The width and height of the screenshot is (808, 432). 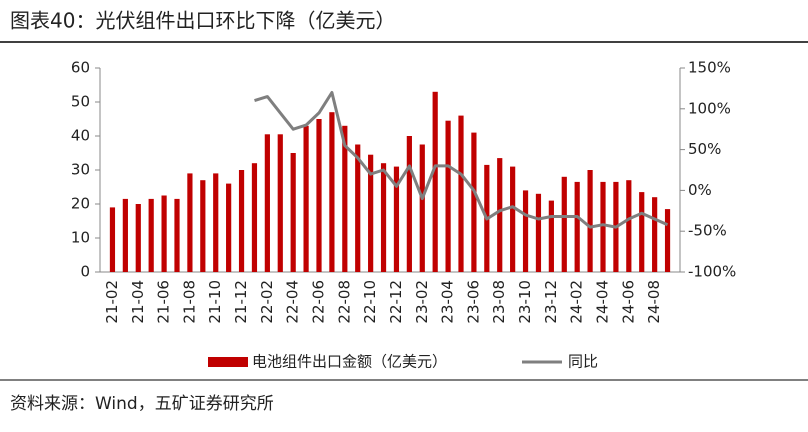 I want to click on x-tick-label: 21-04, so click(x=138, y=302).